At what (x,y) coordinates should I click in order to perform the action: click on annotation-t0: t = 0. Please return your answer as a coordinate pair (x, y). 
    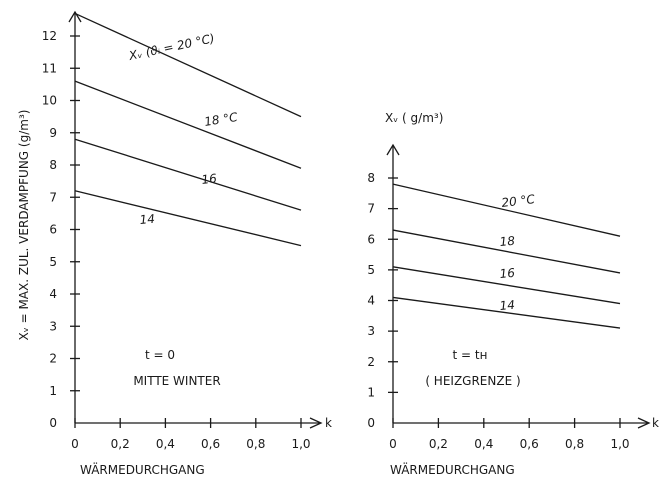
    Looking at the image, I should click on (160, 355).